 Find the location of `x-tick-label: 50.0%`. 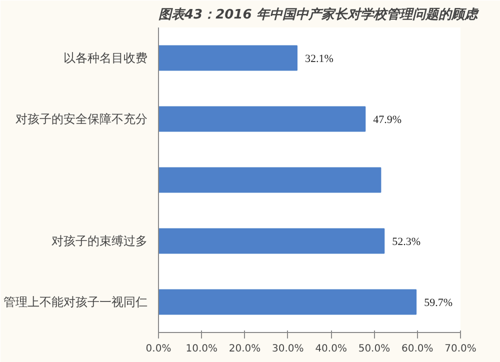

x-tick-label: 50.0% is located at coordinates (374, 349).